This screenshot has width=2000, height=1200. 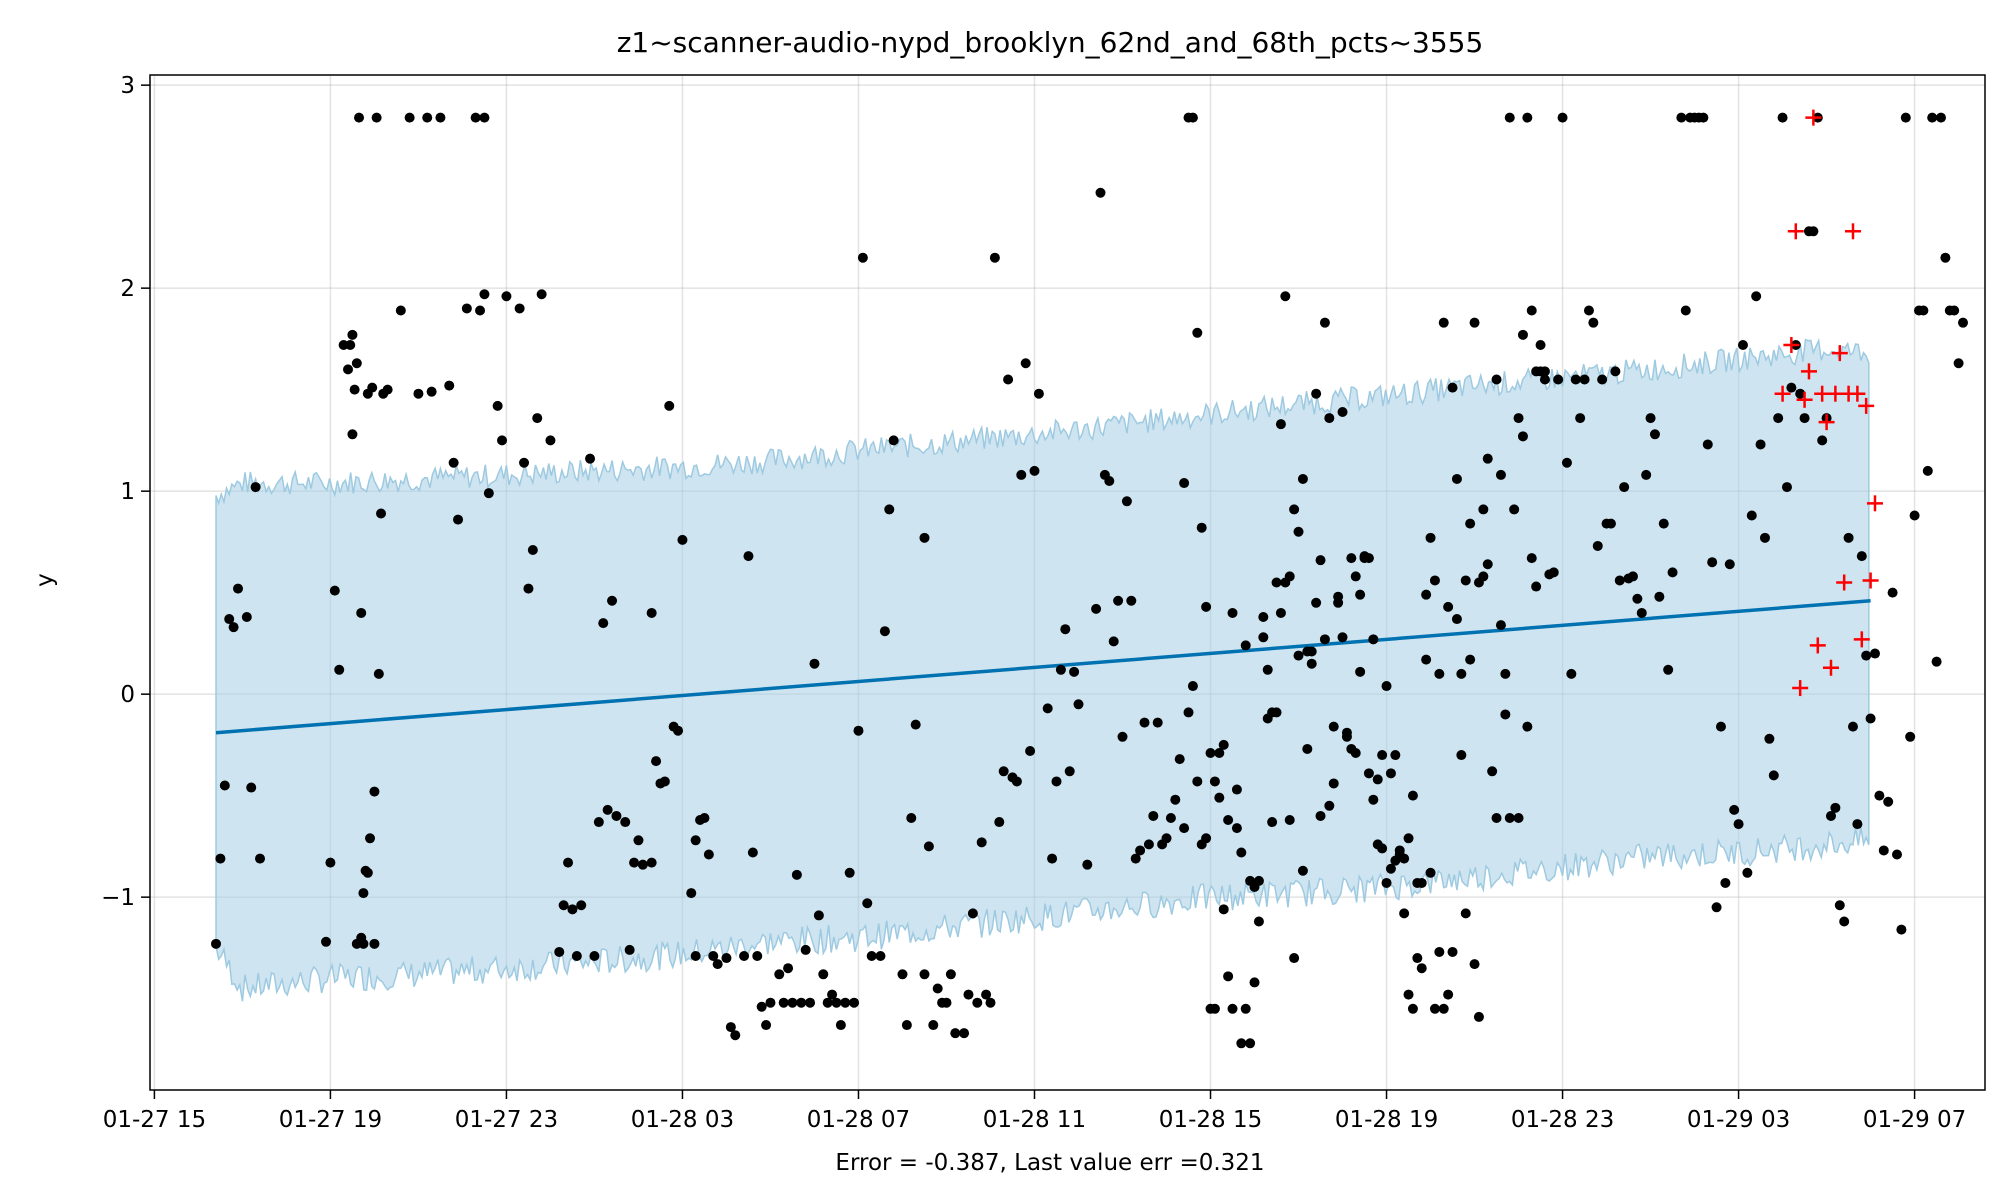 I want to click on x-tick-label: 01-28 07, so click(x=858, y=1120).